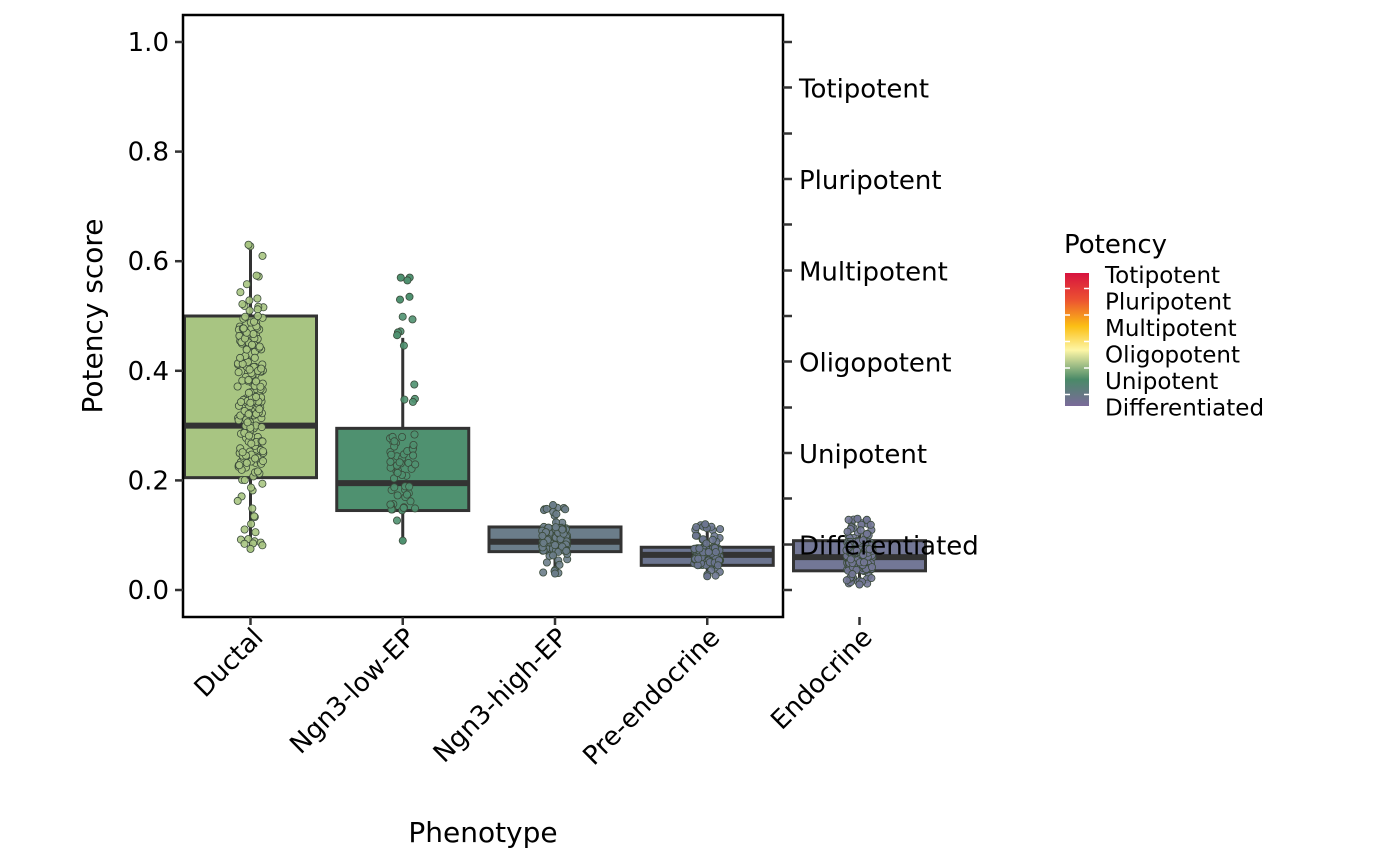 The width and height of the screenshot is (1400, 866). Describe the element at coordinates (1184, 409) in the screenshot. I see `legend-label: Differentiated` at that location.